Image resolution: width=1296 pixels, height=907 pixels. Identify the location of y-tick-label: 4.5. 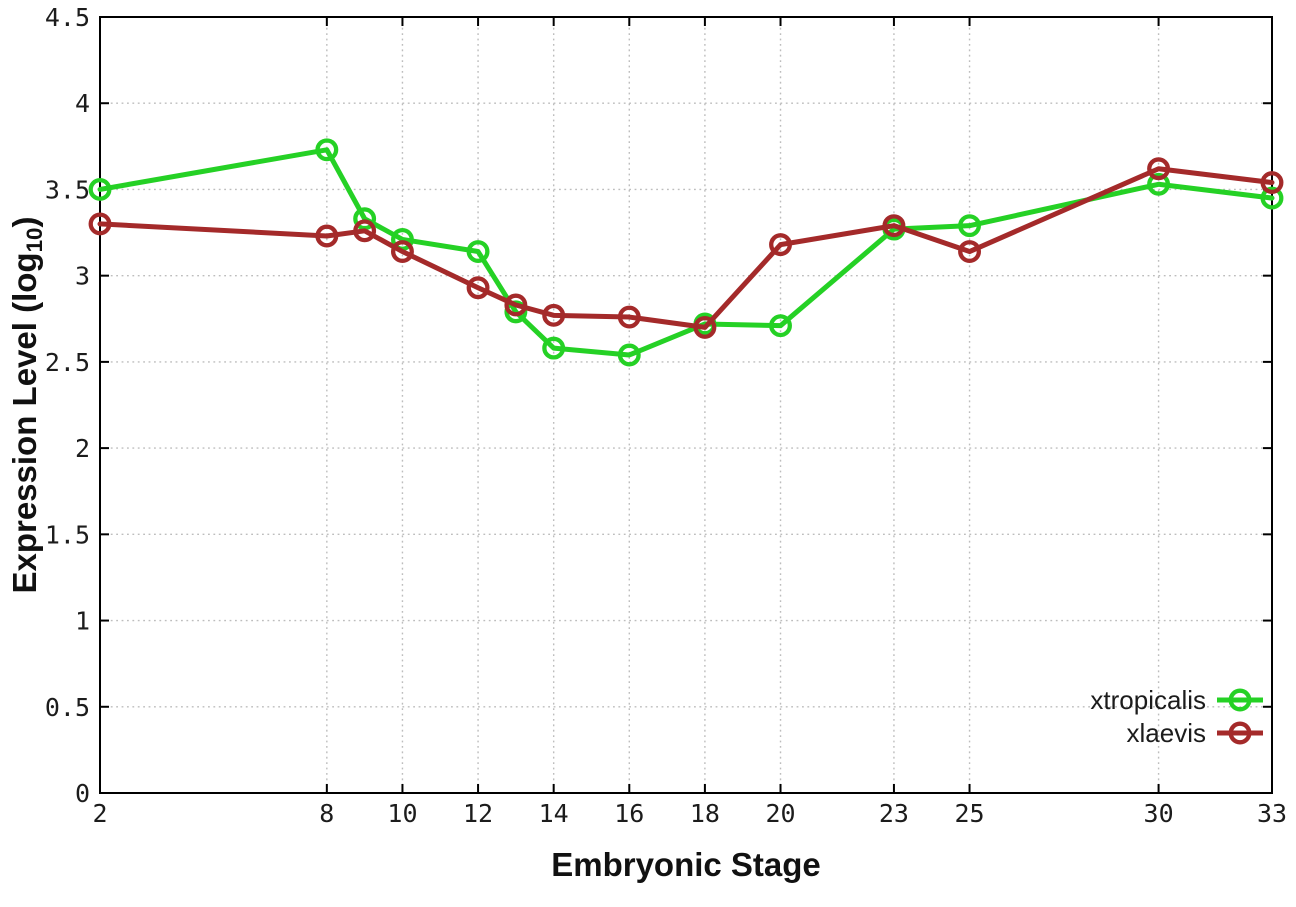
(67, 17).